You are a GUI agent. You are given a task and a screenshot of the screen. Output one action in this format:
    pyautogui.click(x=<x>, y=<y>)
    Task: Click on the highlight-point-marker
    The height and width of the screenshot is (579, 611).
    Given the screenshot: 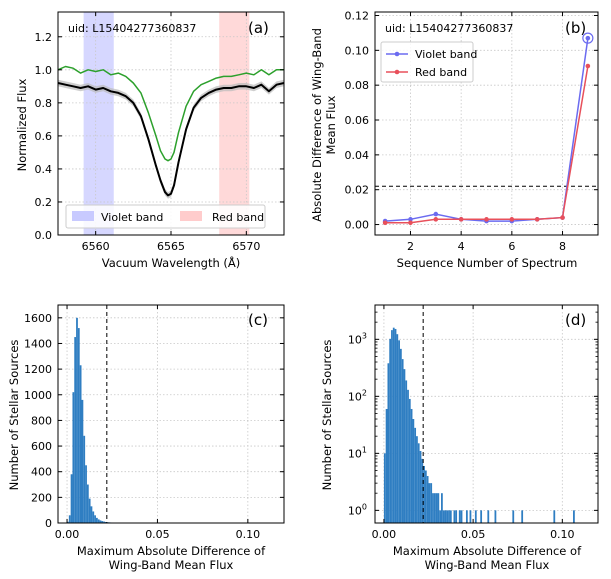 What is the action you would take?
    pyautogui.click(x=588, y=38)
    